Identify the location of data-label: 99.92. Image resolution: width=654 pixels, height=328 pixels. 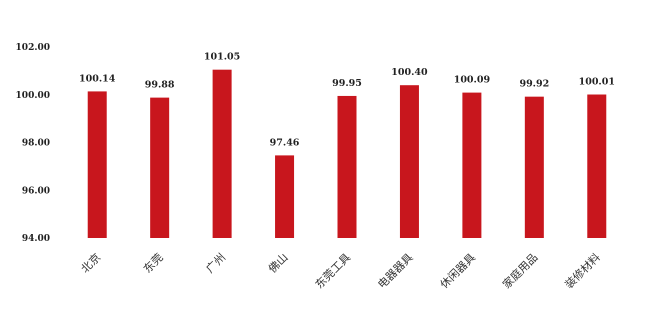
(534, 84).